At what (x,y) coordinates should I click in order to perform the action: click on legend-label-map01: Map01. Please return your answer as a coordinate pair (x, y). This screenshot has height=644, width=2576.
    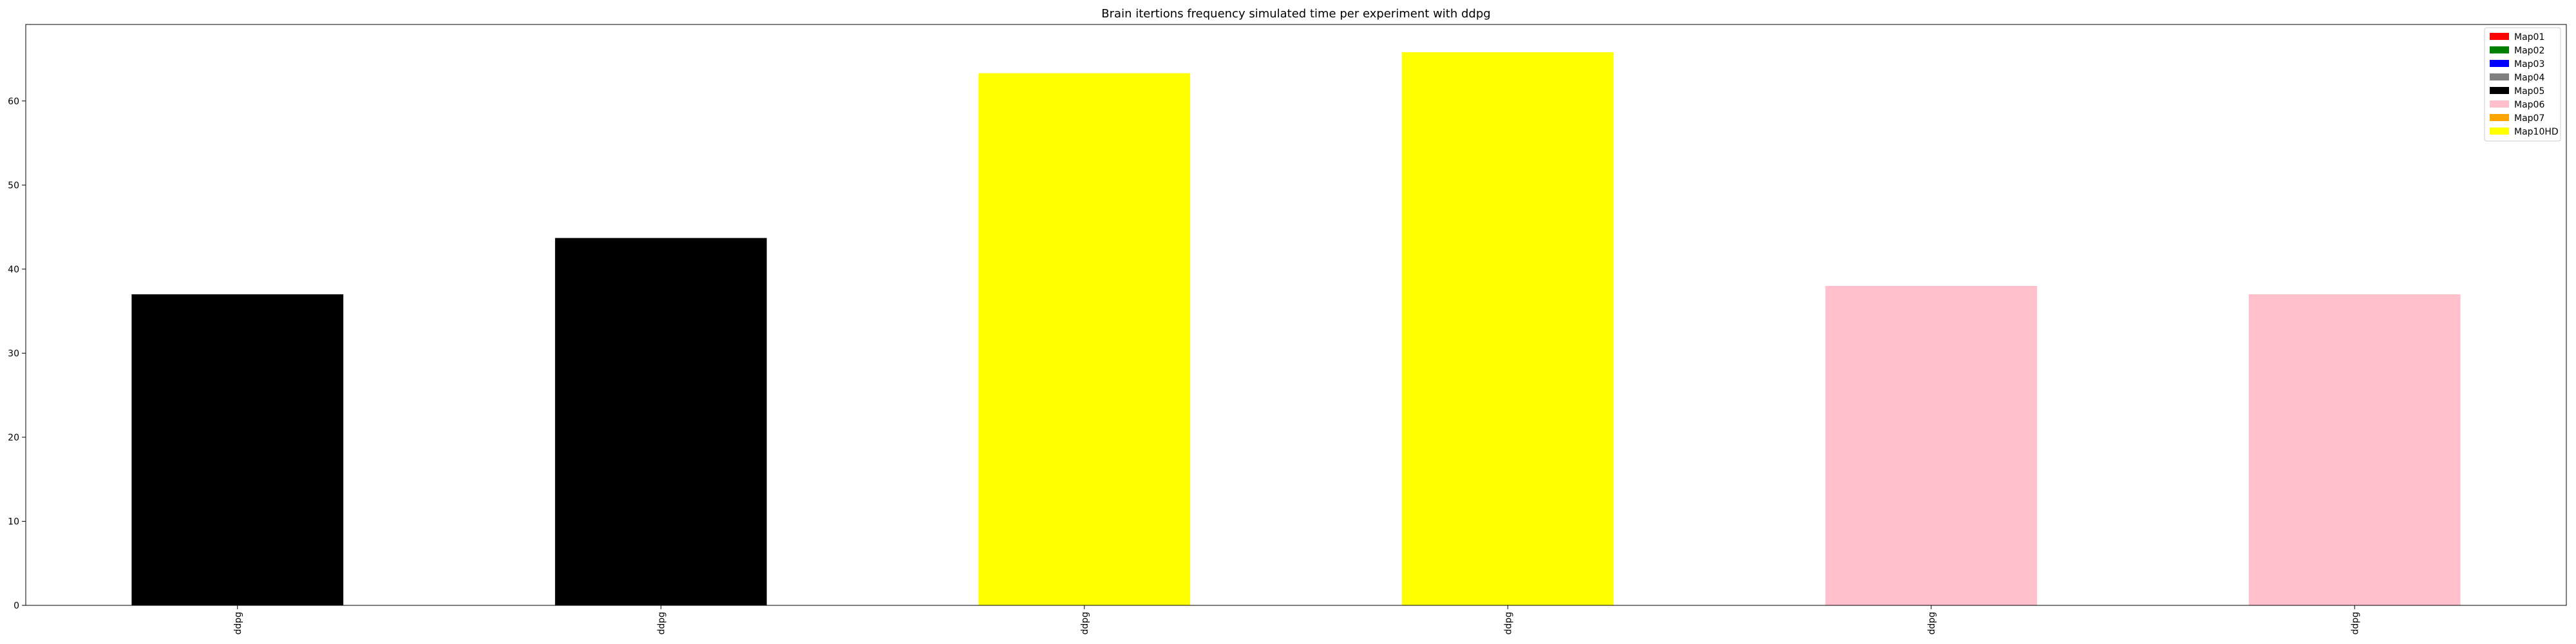
    Looking at the image, I should click on (2529, 38).